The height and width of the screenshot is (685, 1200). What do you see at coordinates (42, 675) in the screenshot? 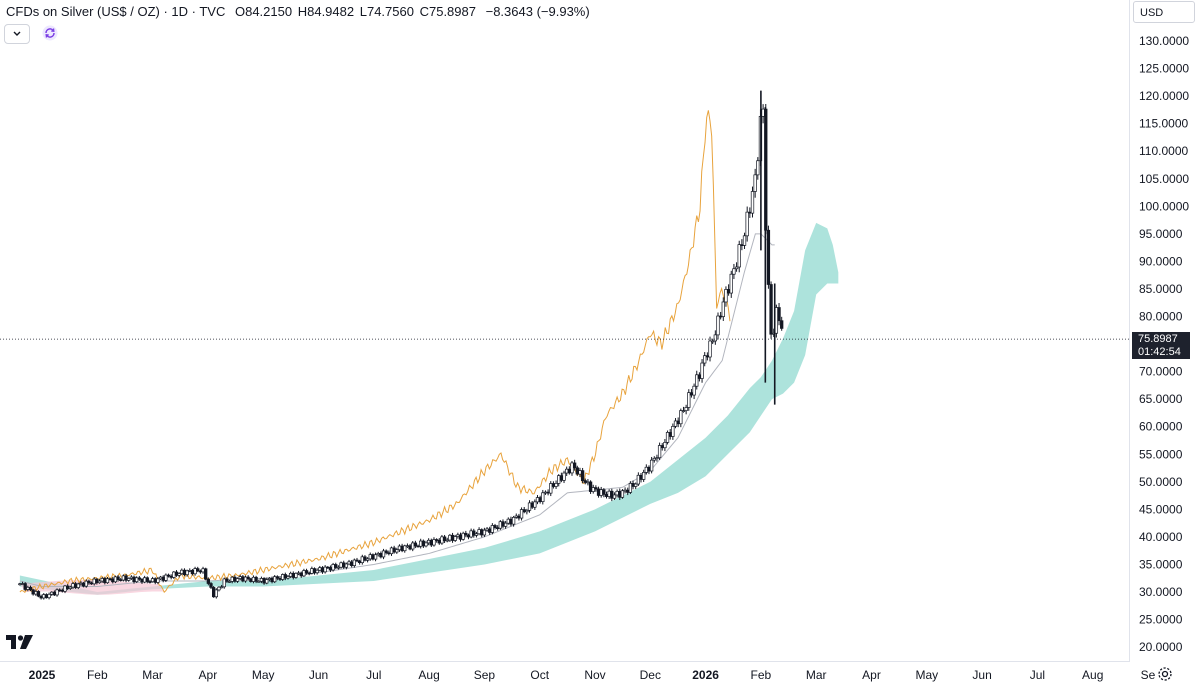
I see `x-tick-label: 2025` at bounding box center [42, 675].